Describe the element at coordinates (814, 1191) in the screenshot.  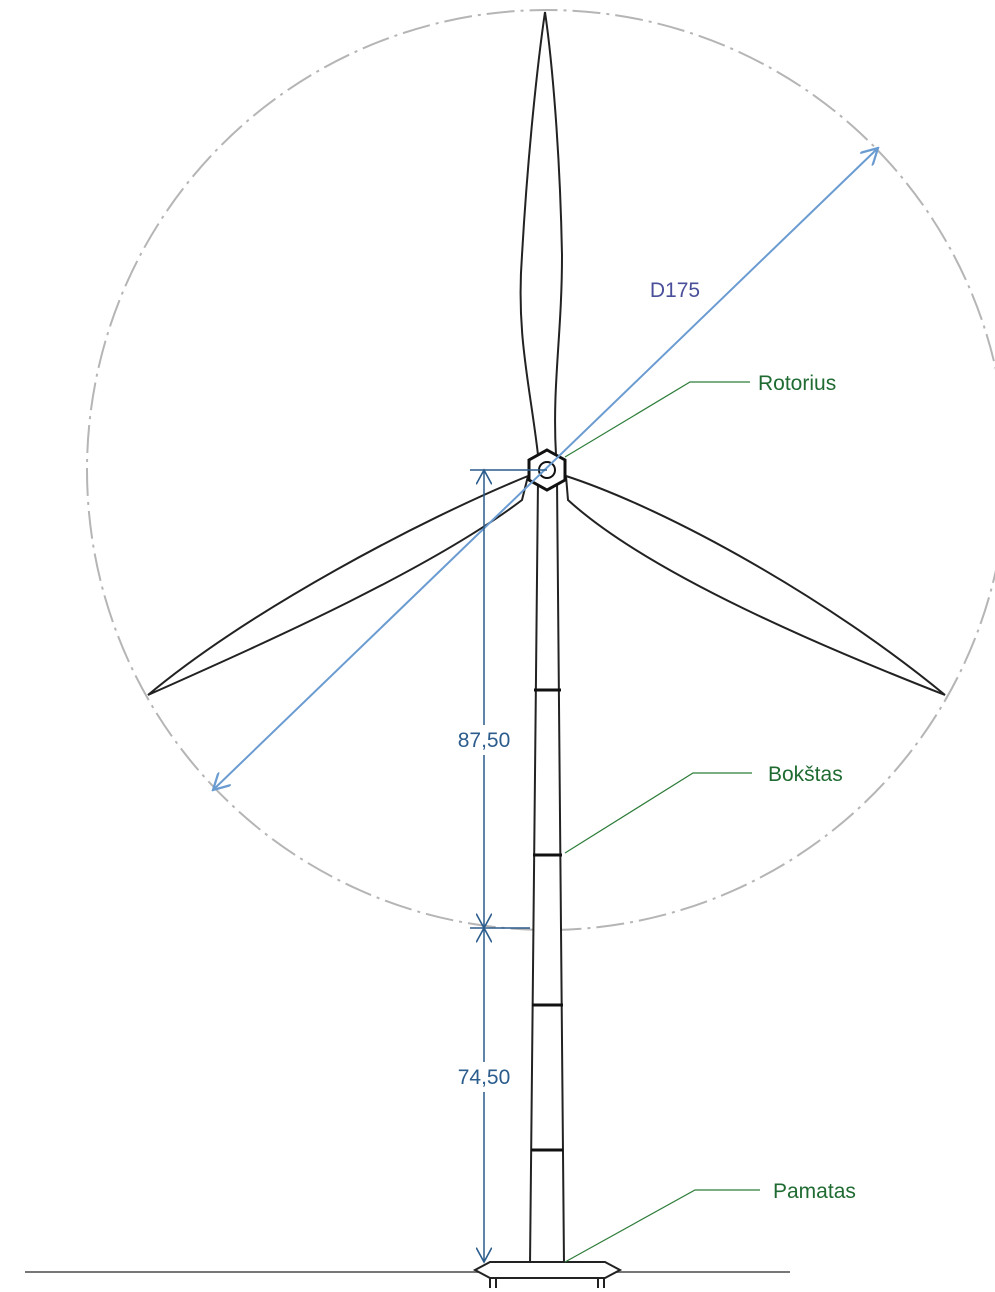
I see `callout-label: Pamatas` at that location.